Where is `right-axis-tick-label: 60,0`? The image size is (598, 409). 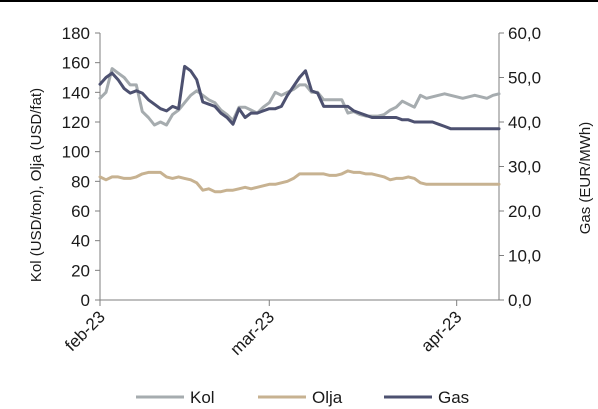 right-axis-tick-label: 60,0 is located at coordinates (524, 33).